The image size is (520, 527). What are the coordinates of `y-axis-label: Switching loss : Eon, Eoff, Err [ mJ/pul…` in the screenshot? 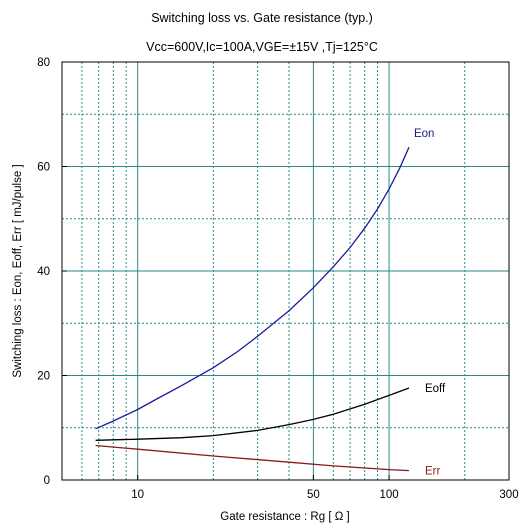 It's located at (18, 270).